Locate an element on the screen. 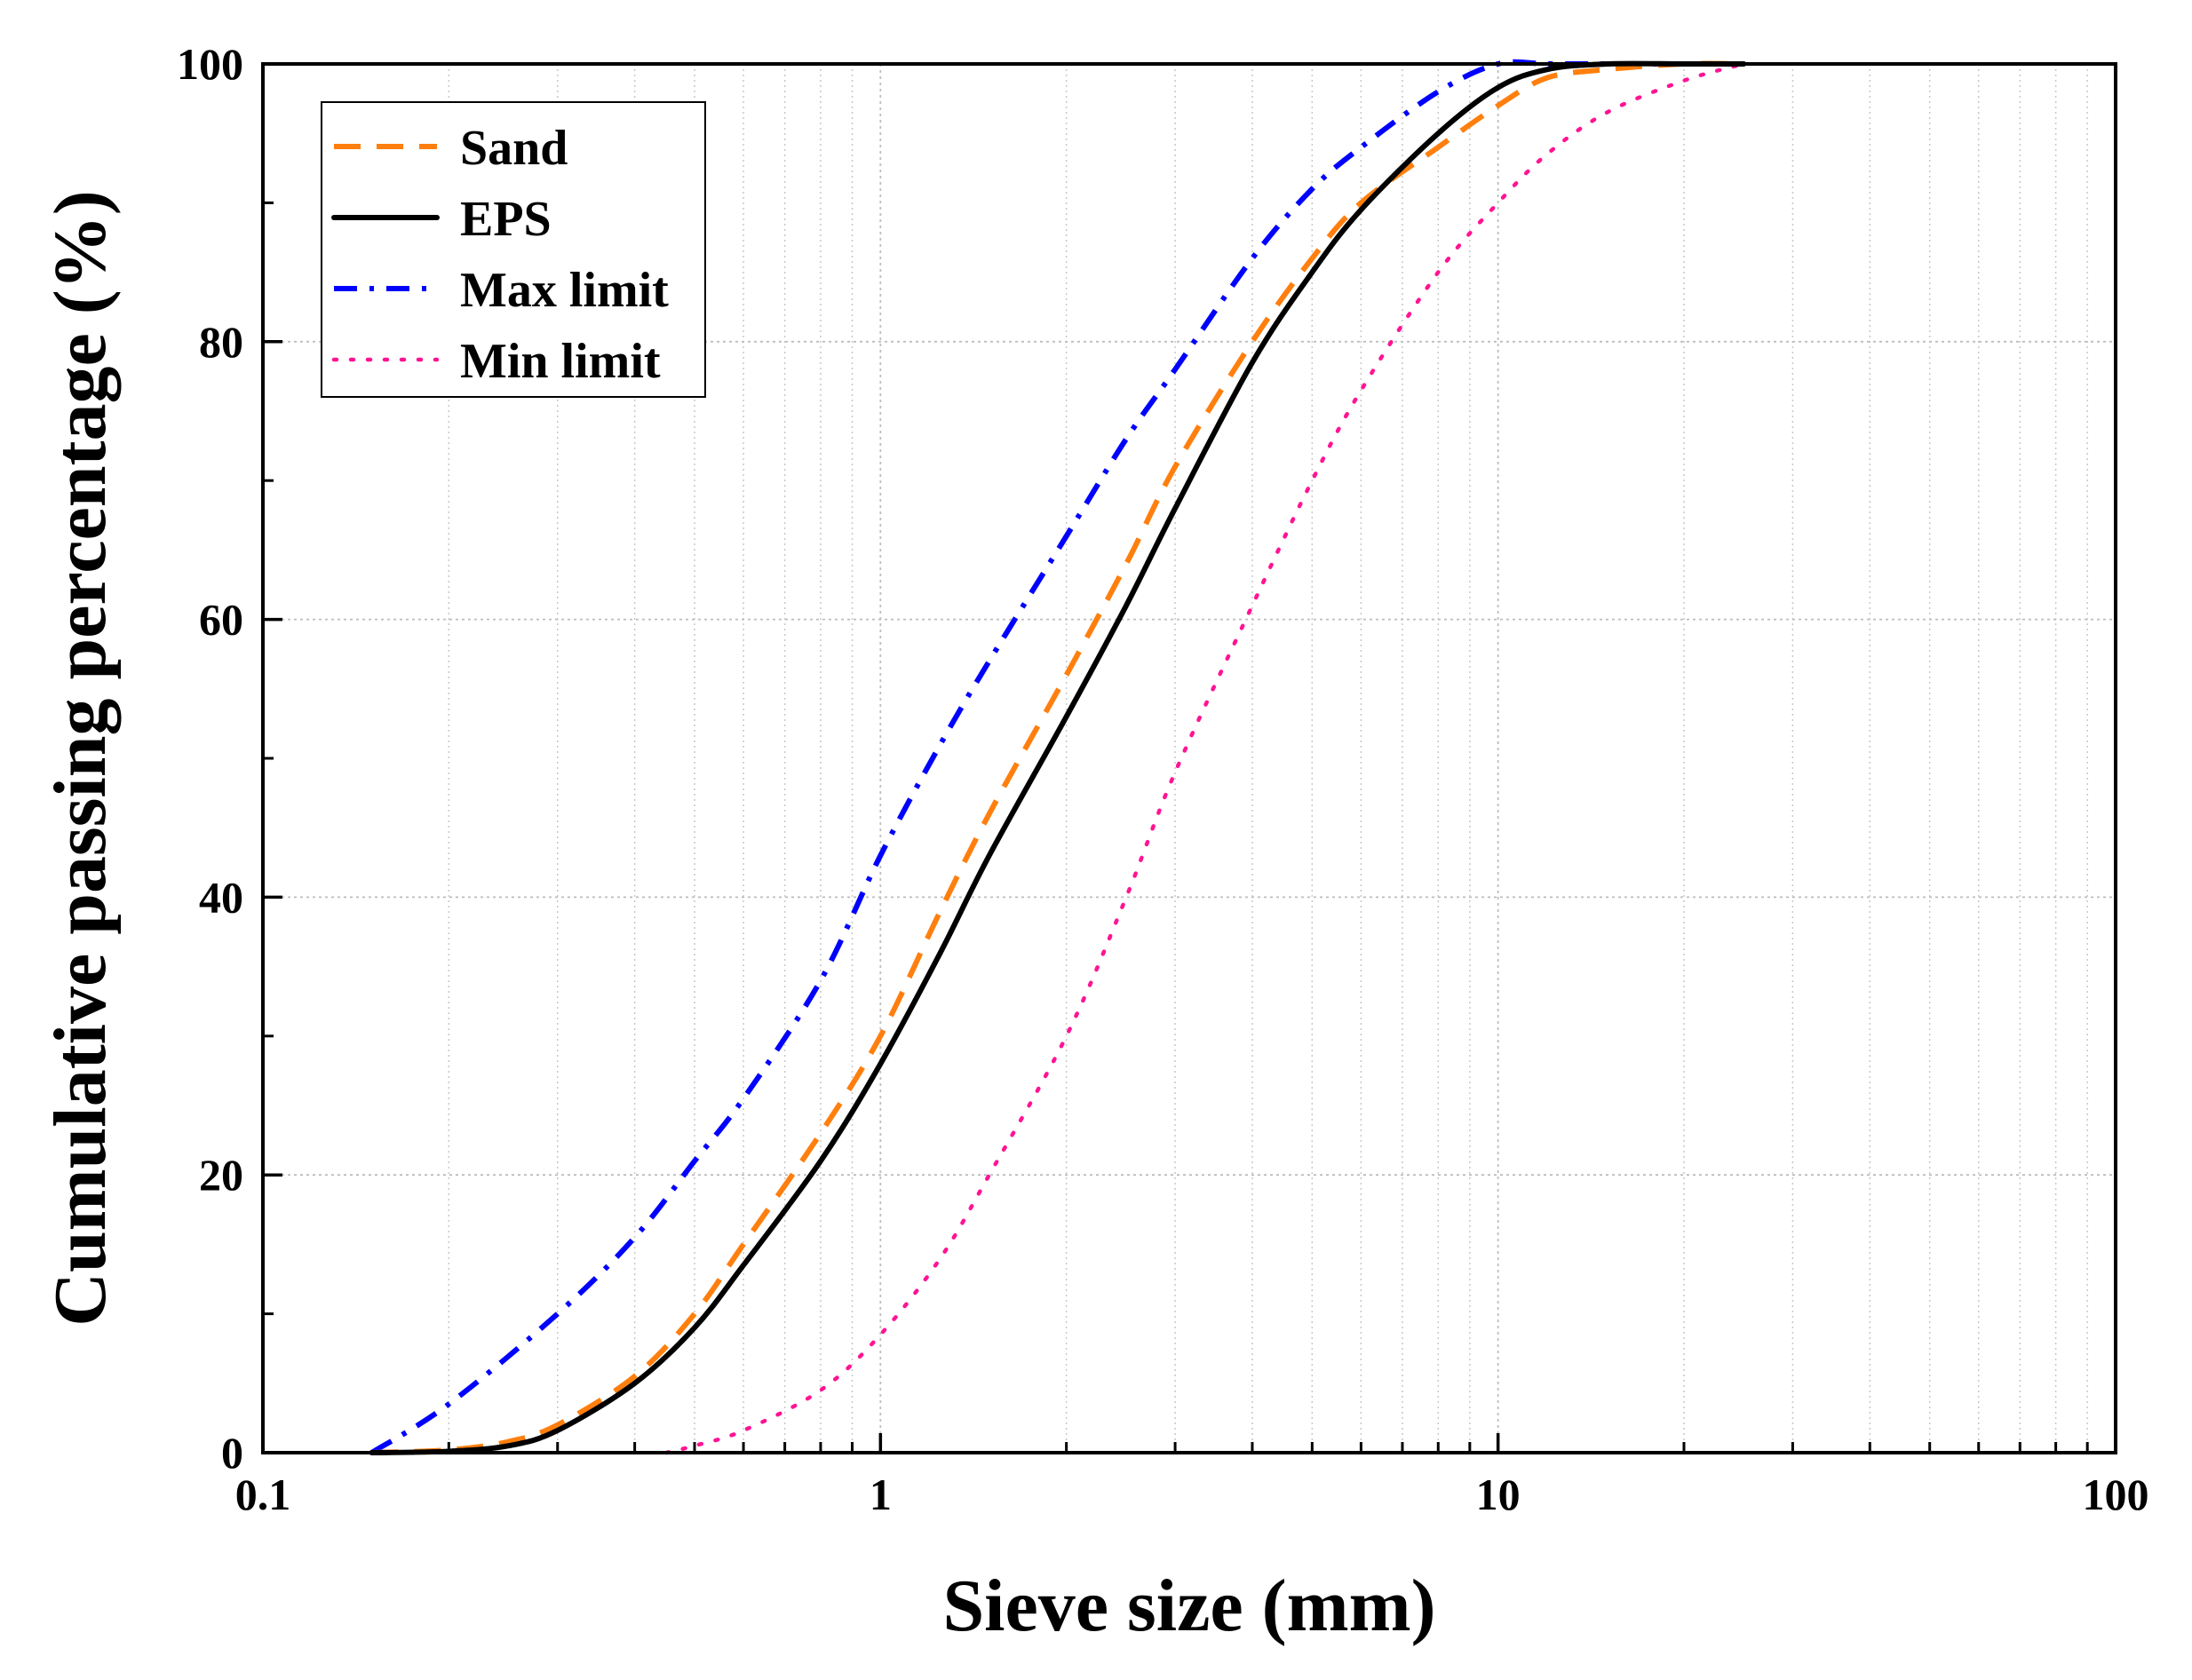 The width and height of the screenshot is (2192, 1680). legend: Sand EPS Max limit Min limit is located at coordinates (513, 249).